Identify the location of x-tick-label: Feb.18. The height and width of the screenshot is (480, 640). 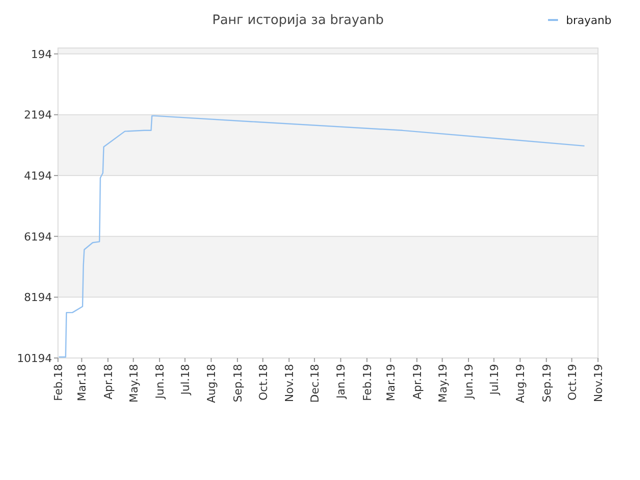
(58, 382).